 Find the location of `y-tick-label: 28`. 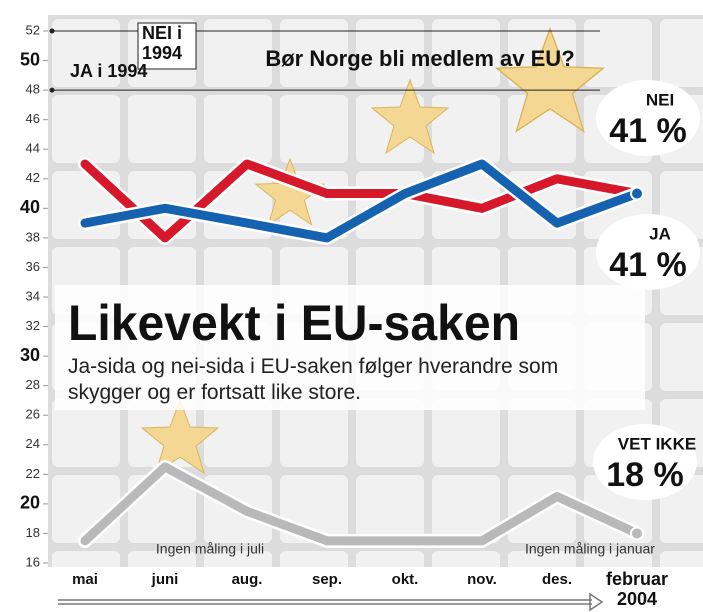

y-tick-label: 28 is located at coordinates (33, 384).